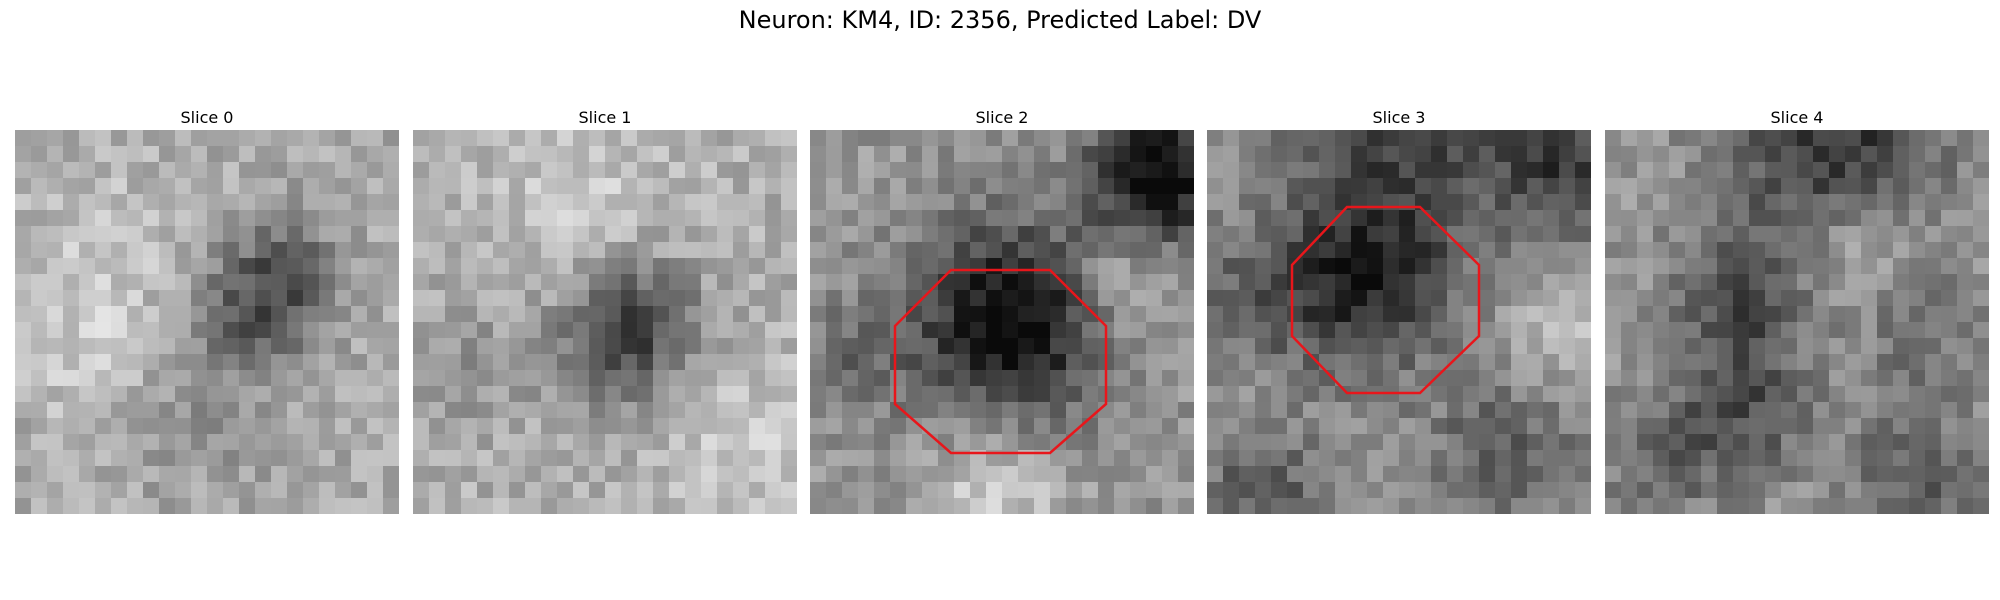 This screenshot has width=2000, height=600. Describe the element at coordinates (1399, 117) in the screenshot. I see `slice-title-3: Slice 3` at that location.